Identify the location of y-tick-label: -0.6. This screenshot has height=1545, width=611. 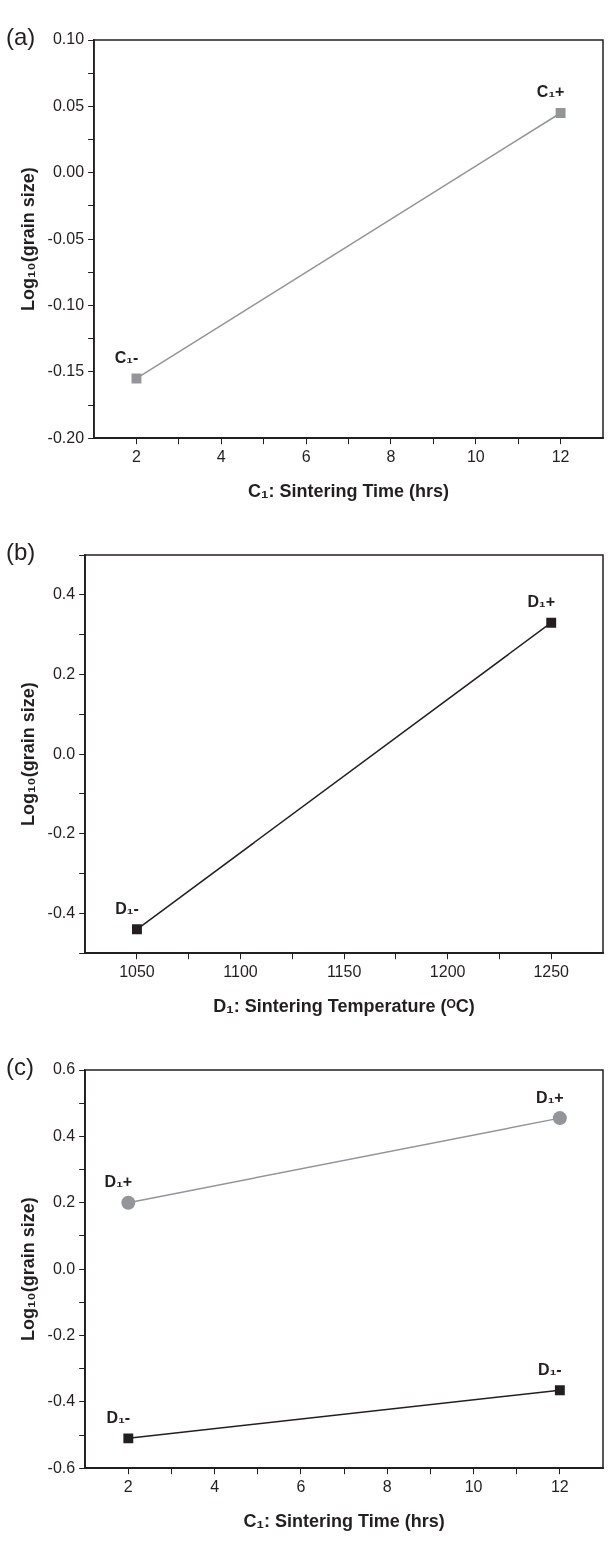
(61, 1467).